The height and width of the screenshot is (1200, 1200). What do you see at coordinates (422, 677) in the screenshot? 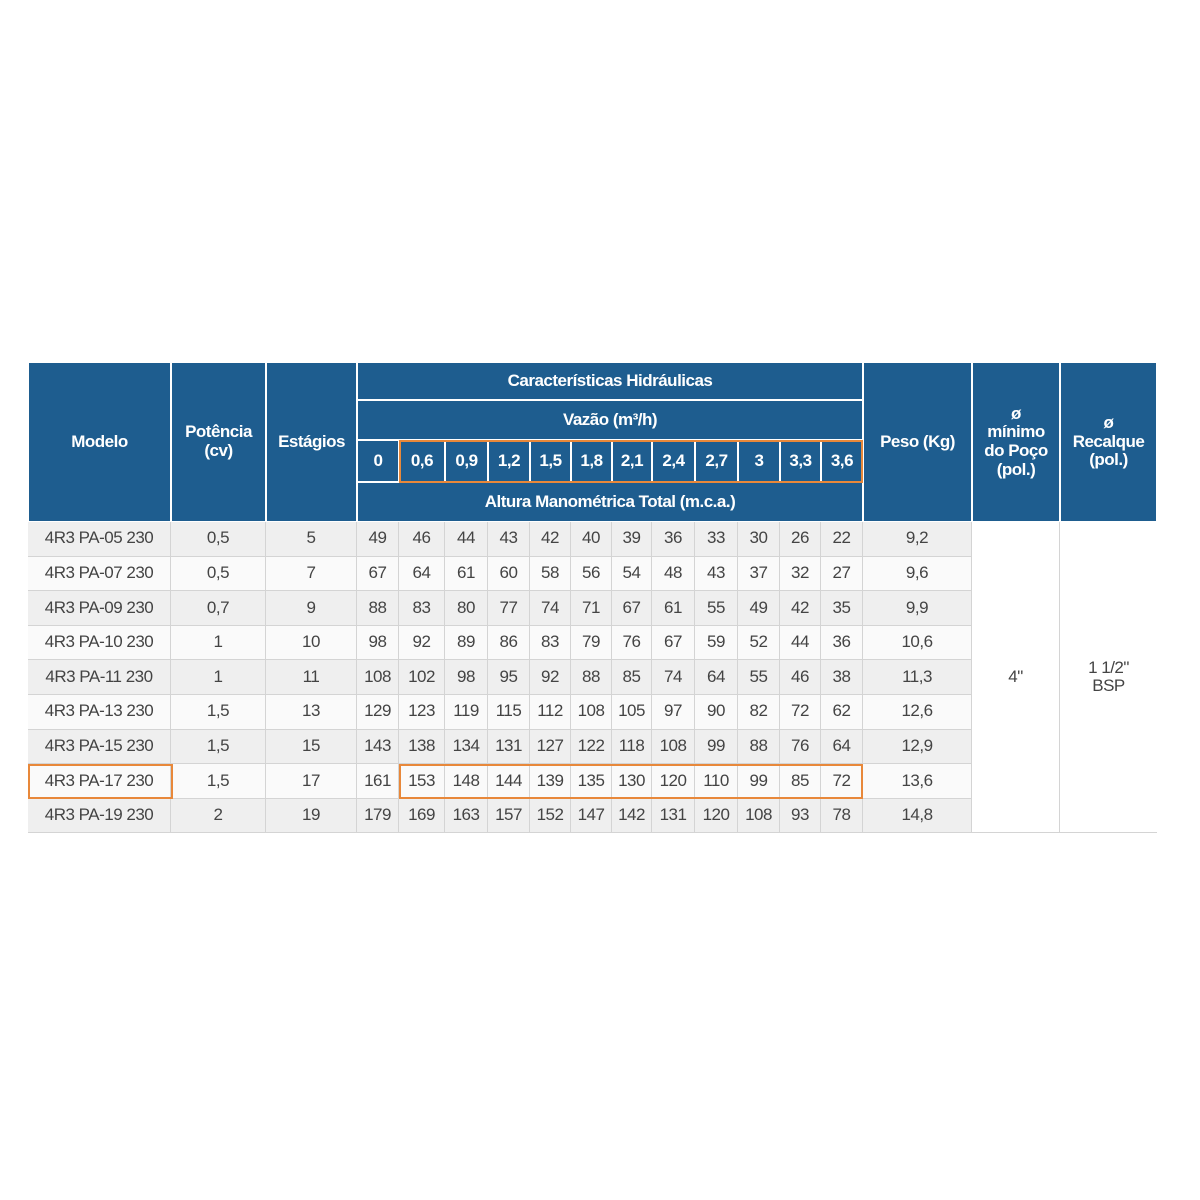
I see `height-cell: 102` at bounding box center [422, 677].